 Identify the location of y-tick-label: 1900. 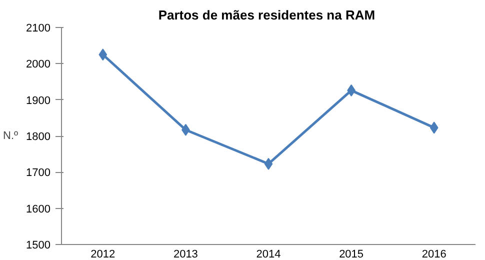
(38, 100).